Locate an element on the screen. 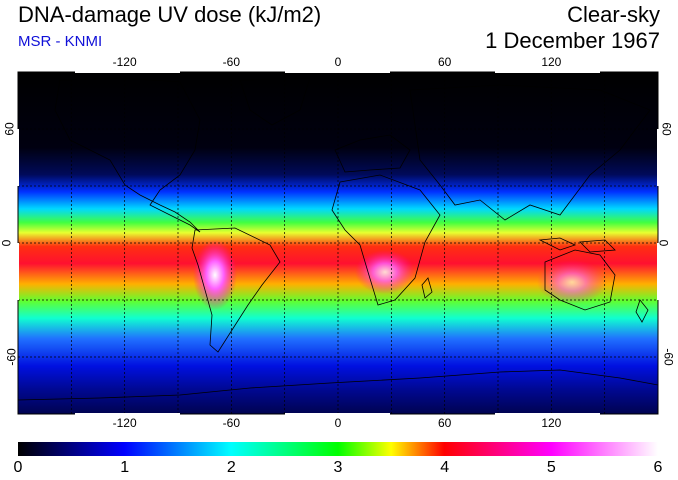 The image size is (678, 480). colorbar-tick-label: 3 is located at coordinates (338, 467).